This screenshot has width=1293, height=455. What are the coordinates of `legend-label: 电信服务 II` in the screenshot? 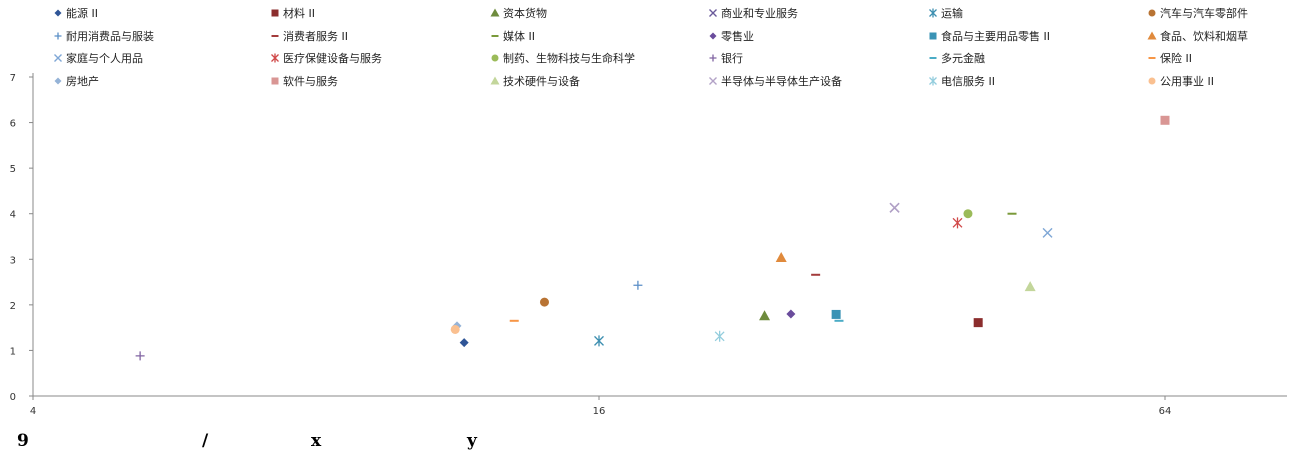 It's located at (968, 81).